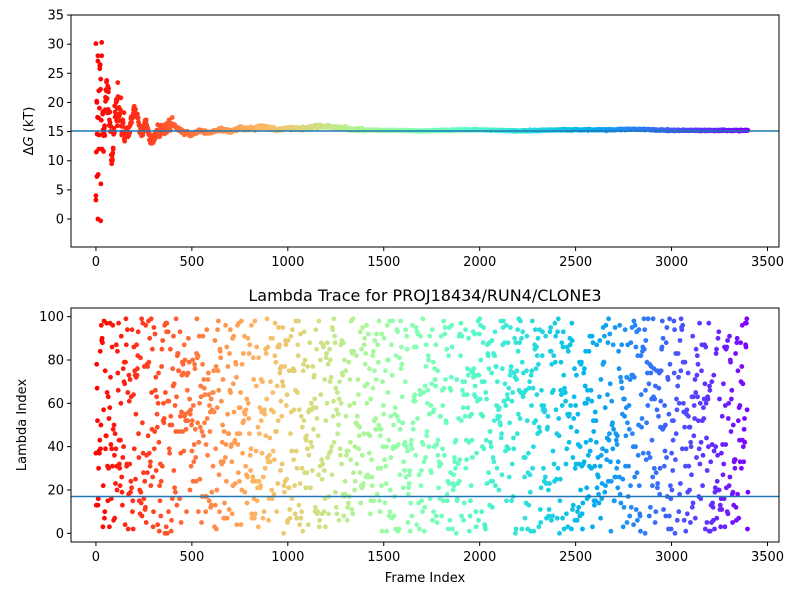 This screenshot has width=800, height=600. Describe the element at coordinates (767, 557) in the screenshot. I see `lambda-x-tick-label: 3500` at that location.